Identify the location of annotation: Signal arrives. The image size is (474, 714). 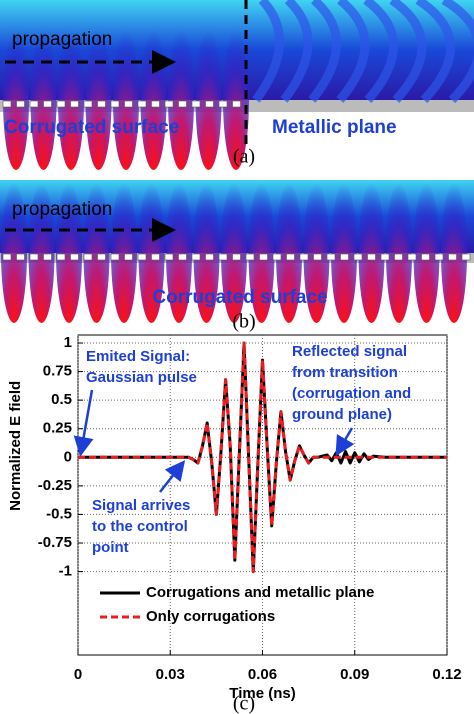
(141, 505).